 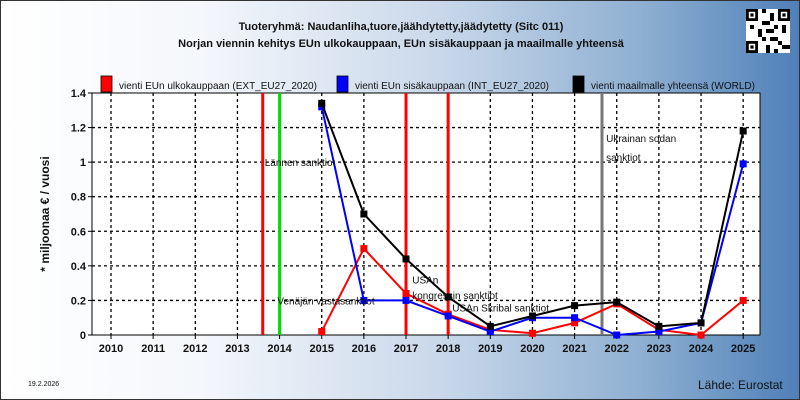 I want to click on annotation-label: sanktiot, so click(x=623, y=158).